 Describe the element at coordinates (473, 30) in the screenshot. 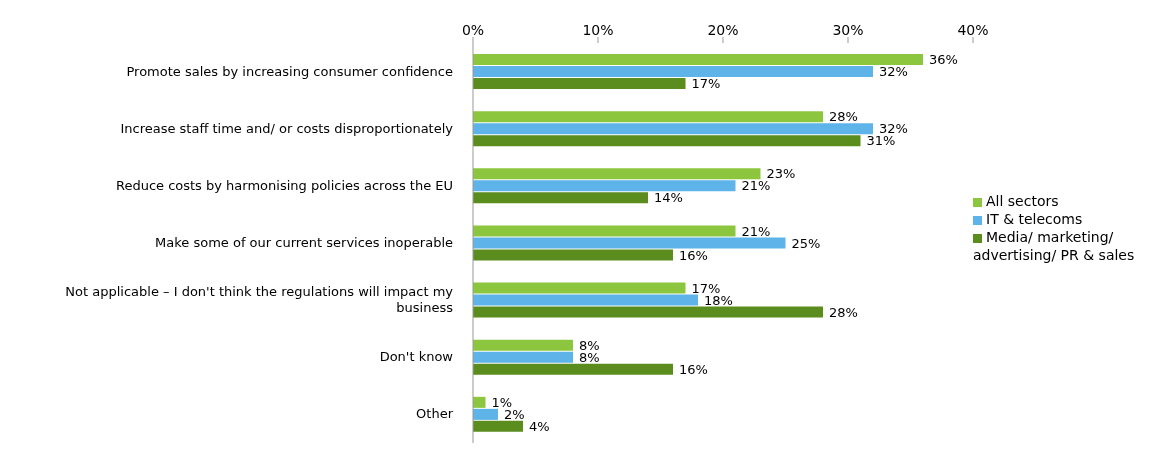

I see `x-tick-label: 0%` at that location.